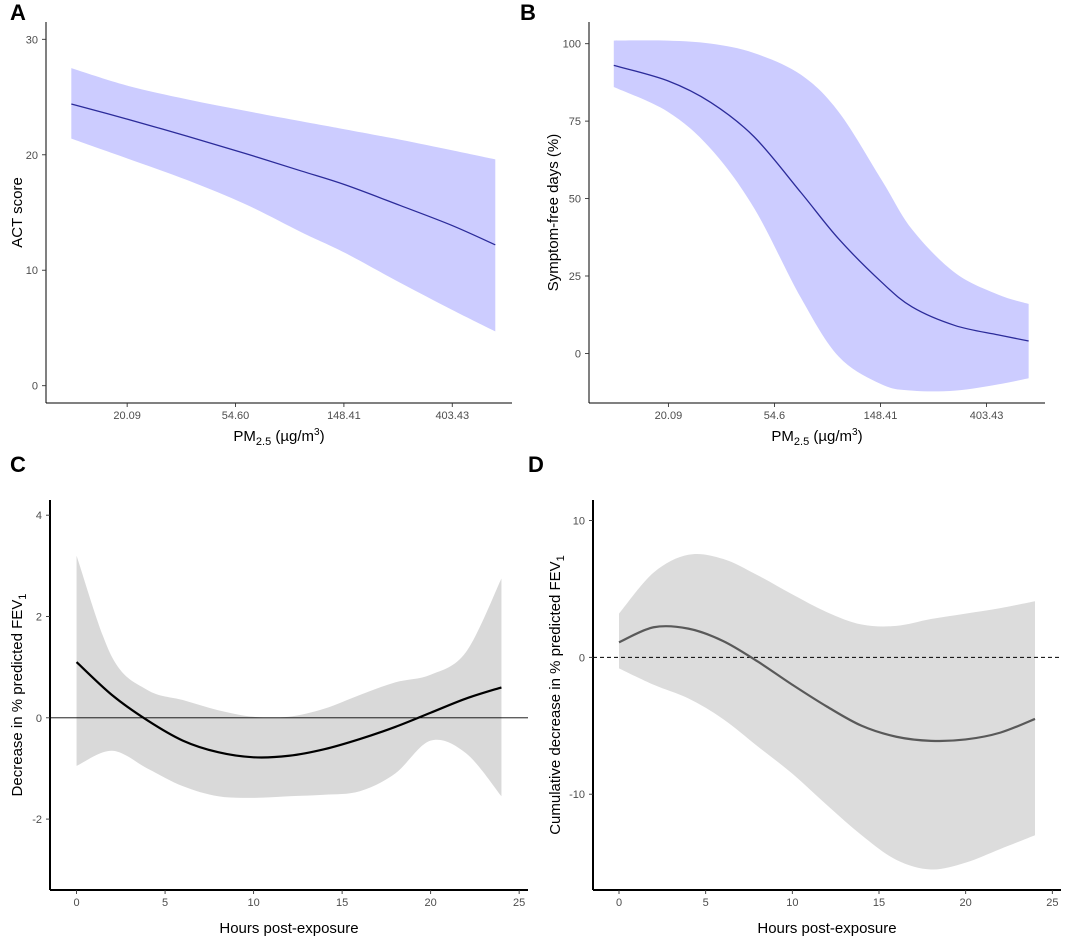 The height and width of the screenshot is (947, 1071). I want to click on y-tick-label: 2, so click(39, 617).